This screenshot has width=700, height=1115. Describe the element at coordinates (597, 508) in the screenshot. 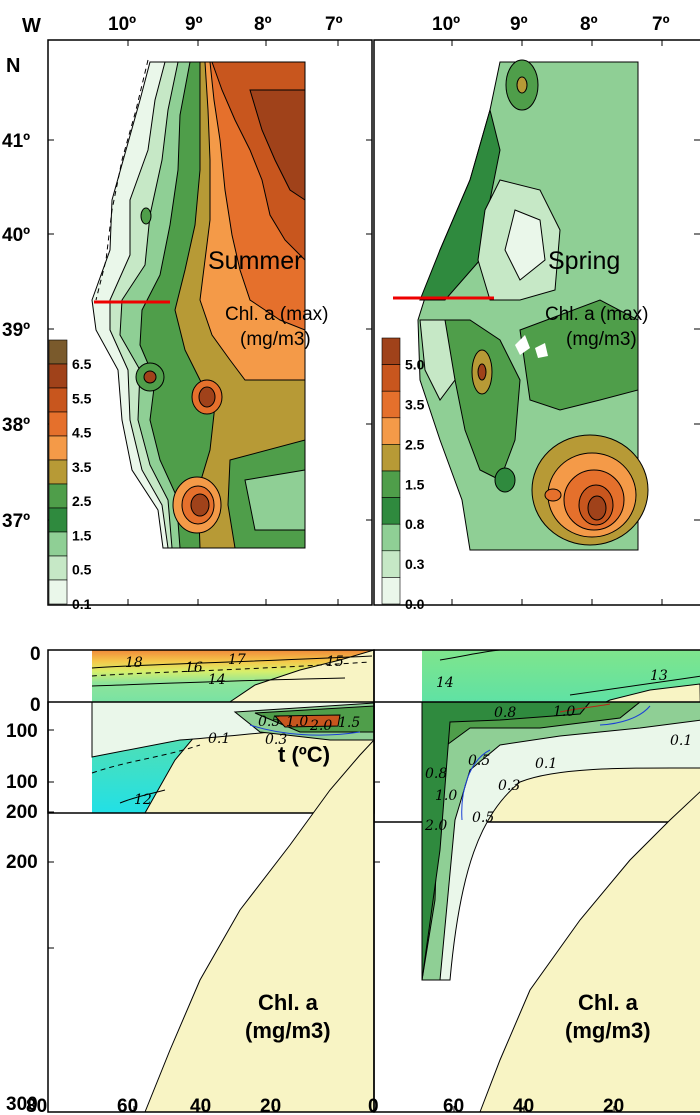

I see `map-spring-blob-south-e` at that location.